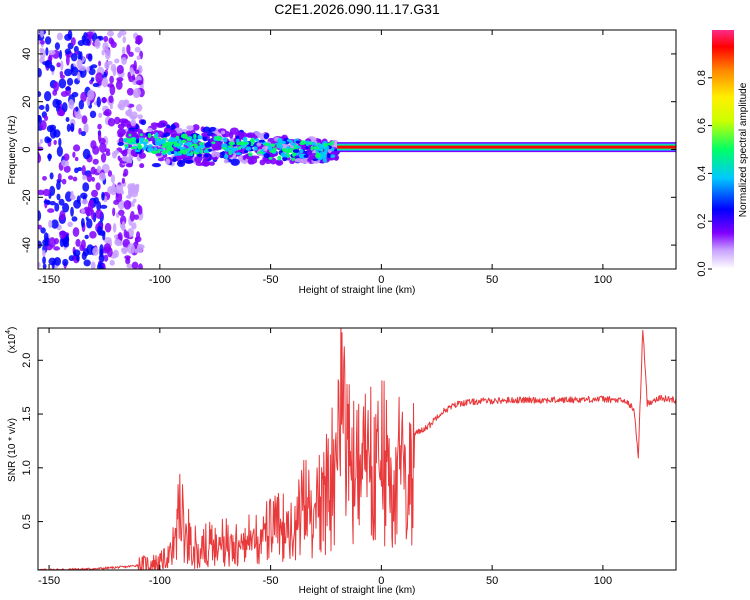 The width and height of the screenshot is (750, 600). What do you see at coordinates (27, 149) in the screenshot?
I see `spectrogram-ytick-label: 0` at bounding box center [27, 149].